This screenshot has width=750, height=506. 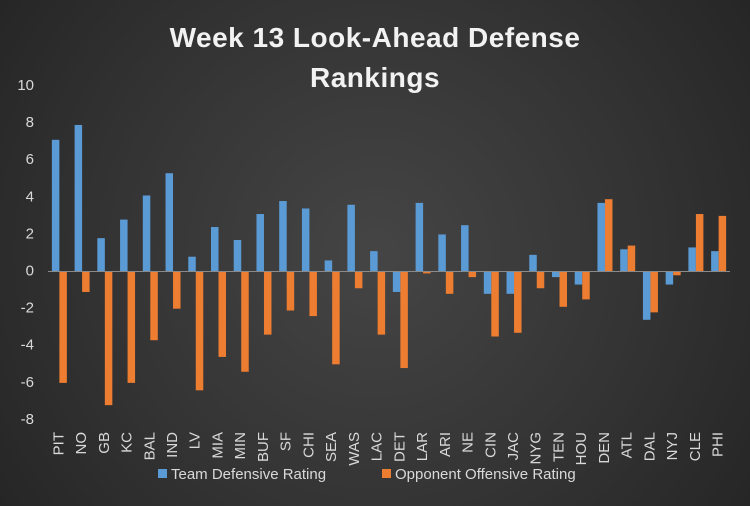 I want to click on x-tick-label: LV, so click(x=195, y=440).